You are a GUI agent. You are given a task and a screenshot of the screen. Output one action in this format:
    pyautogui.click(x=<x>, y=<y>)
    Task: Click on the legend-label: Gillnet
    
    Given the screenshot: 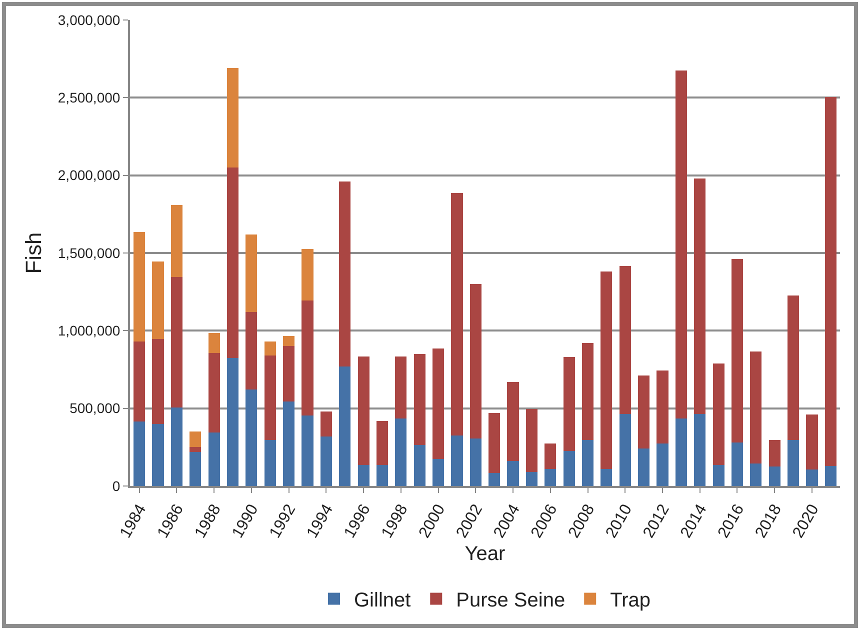 What is the action you would take?
    pyautogui.click(x=383, y=601)
    